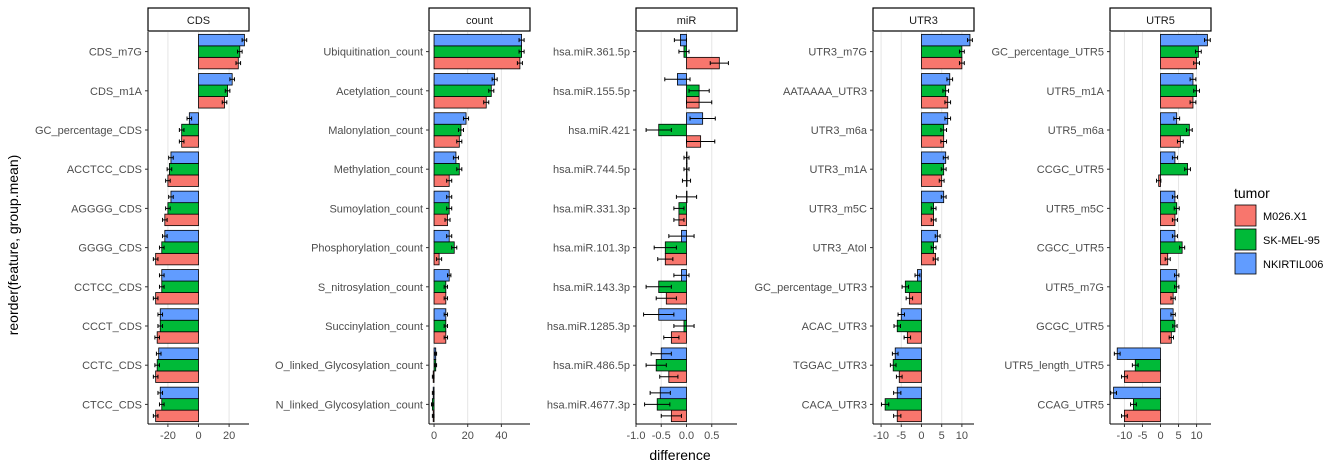 The width and height of the screenshot is (1344, 470). What do you see at coordinates (1075, 209) in the screenshot?
I see `y-tick-label: UTR5_m5C` at bounding box center [1075, 209].